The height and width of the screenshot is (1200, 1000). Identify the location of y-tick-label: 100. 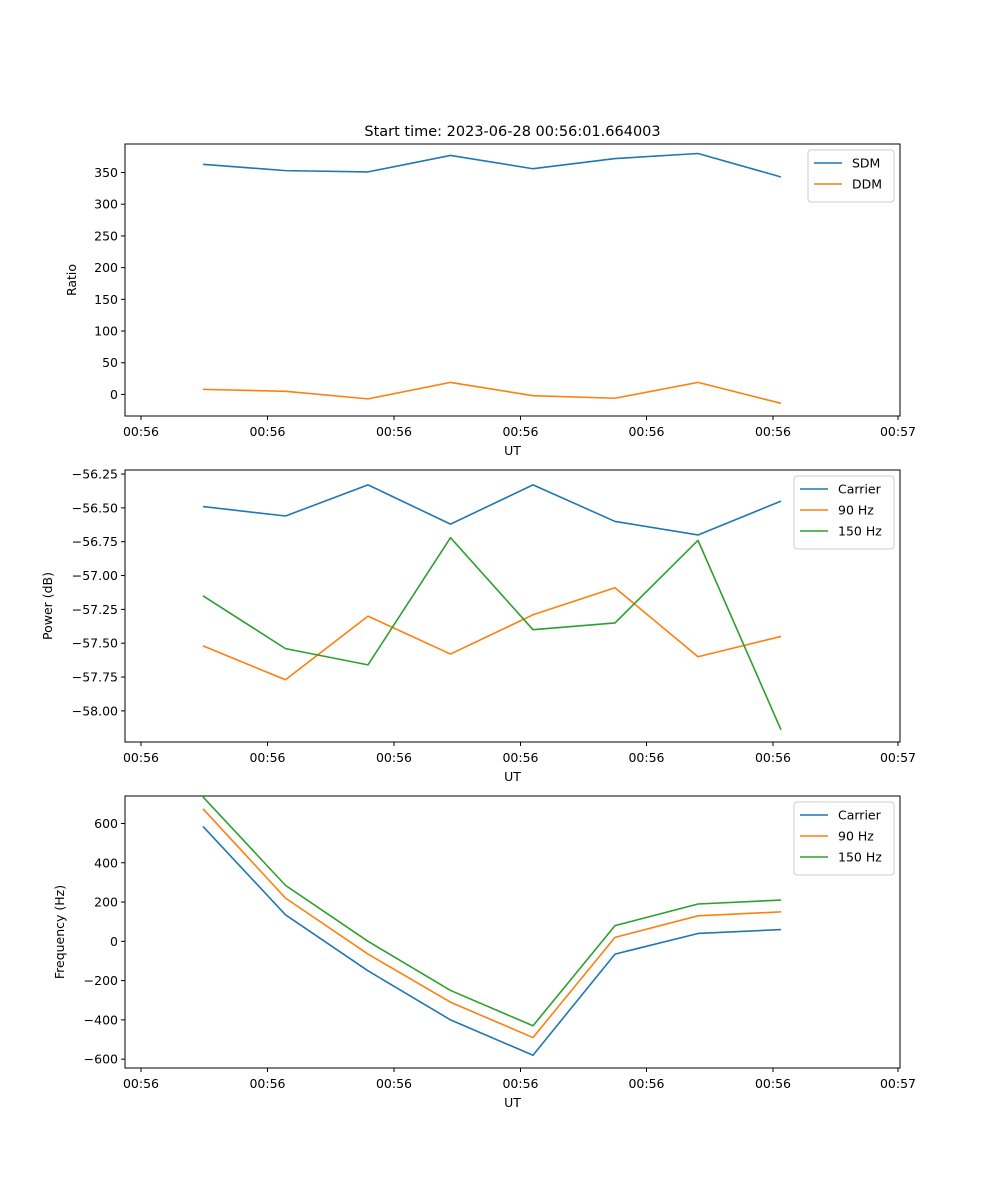
(106, 331).